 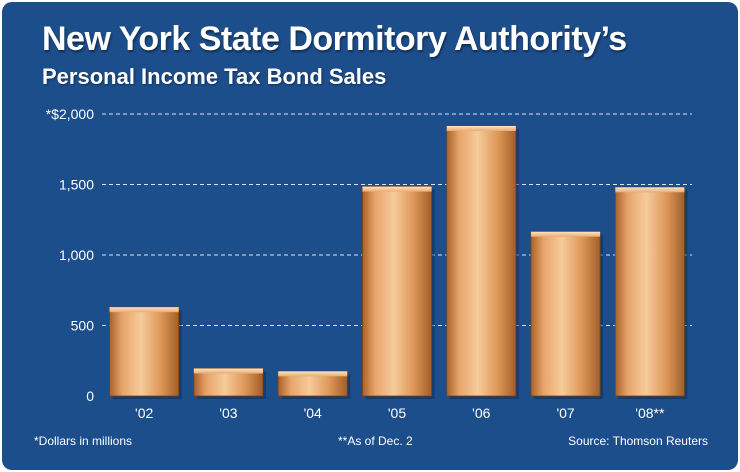 What do you see at coordinates (83, 441) in the screenshot?
I see `units-footnote: *Dollars in millions` at bounding box center [83, 441].